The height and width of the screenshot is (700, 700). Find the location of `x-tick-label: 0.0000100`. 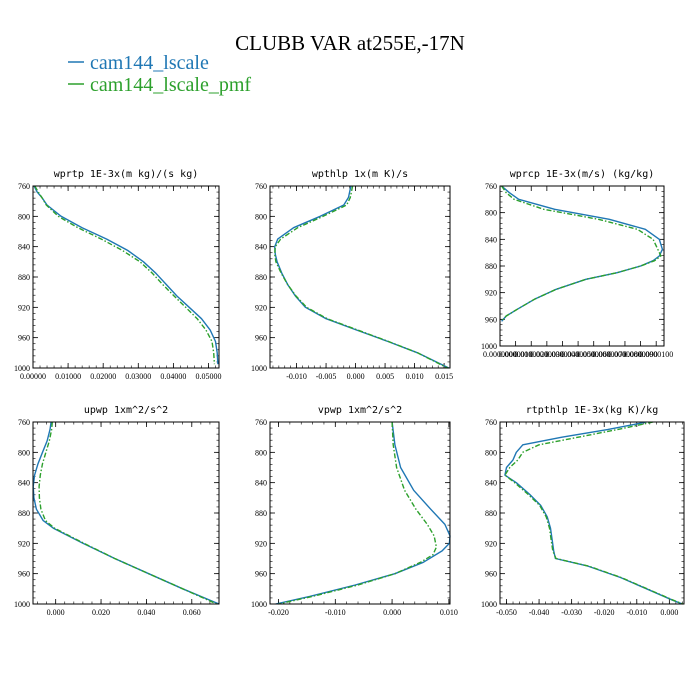

x-tick-label: 0.0000100 is located at coordinates (656, 354).